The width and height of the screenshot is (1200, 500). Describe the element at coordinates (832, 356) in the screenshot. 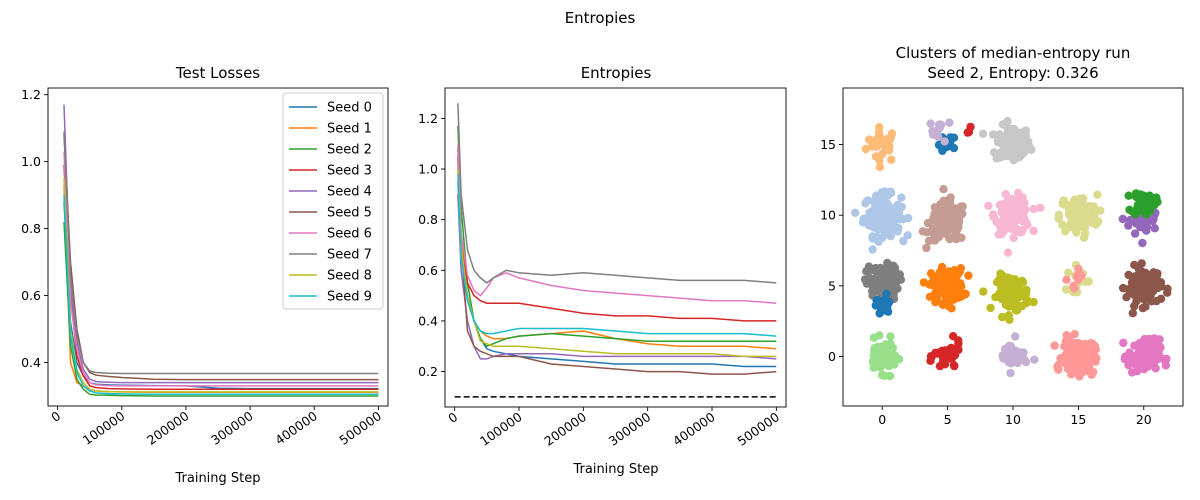

I see `y-tick-label: 0` at that location.